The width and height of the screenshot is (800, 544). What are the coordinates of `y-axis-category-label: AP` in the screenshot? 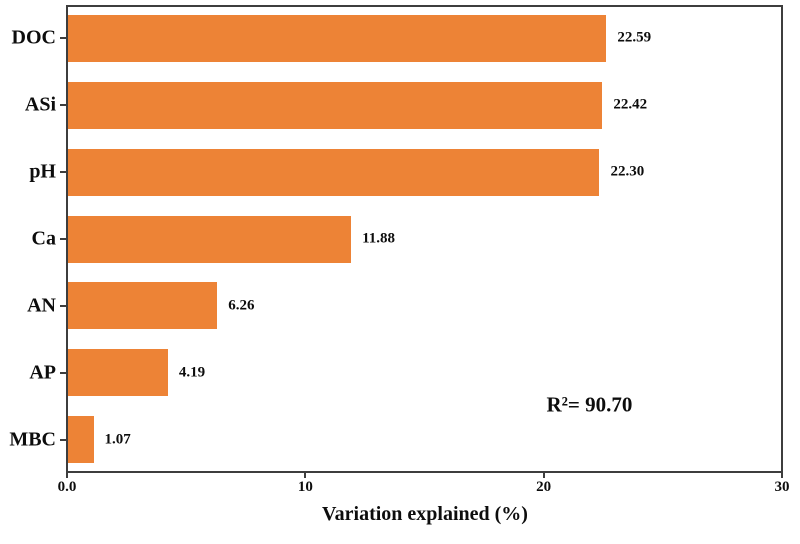 It's located at (42, 372).